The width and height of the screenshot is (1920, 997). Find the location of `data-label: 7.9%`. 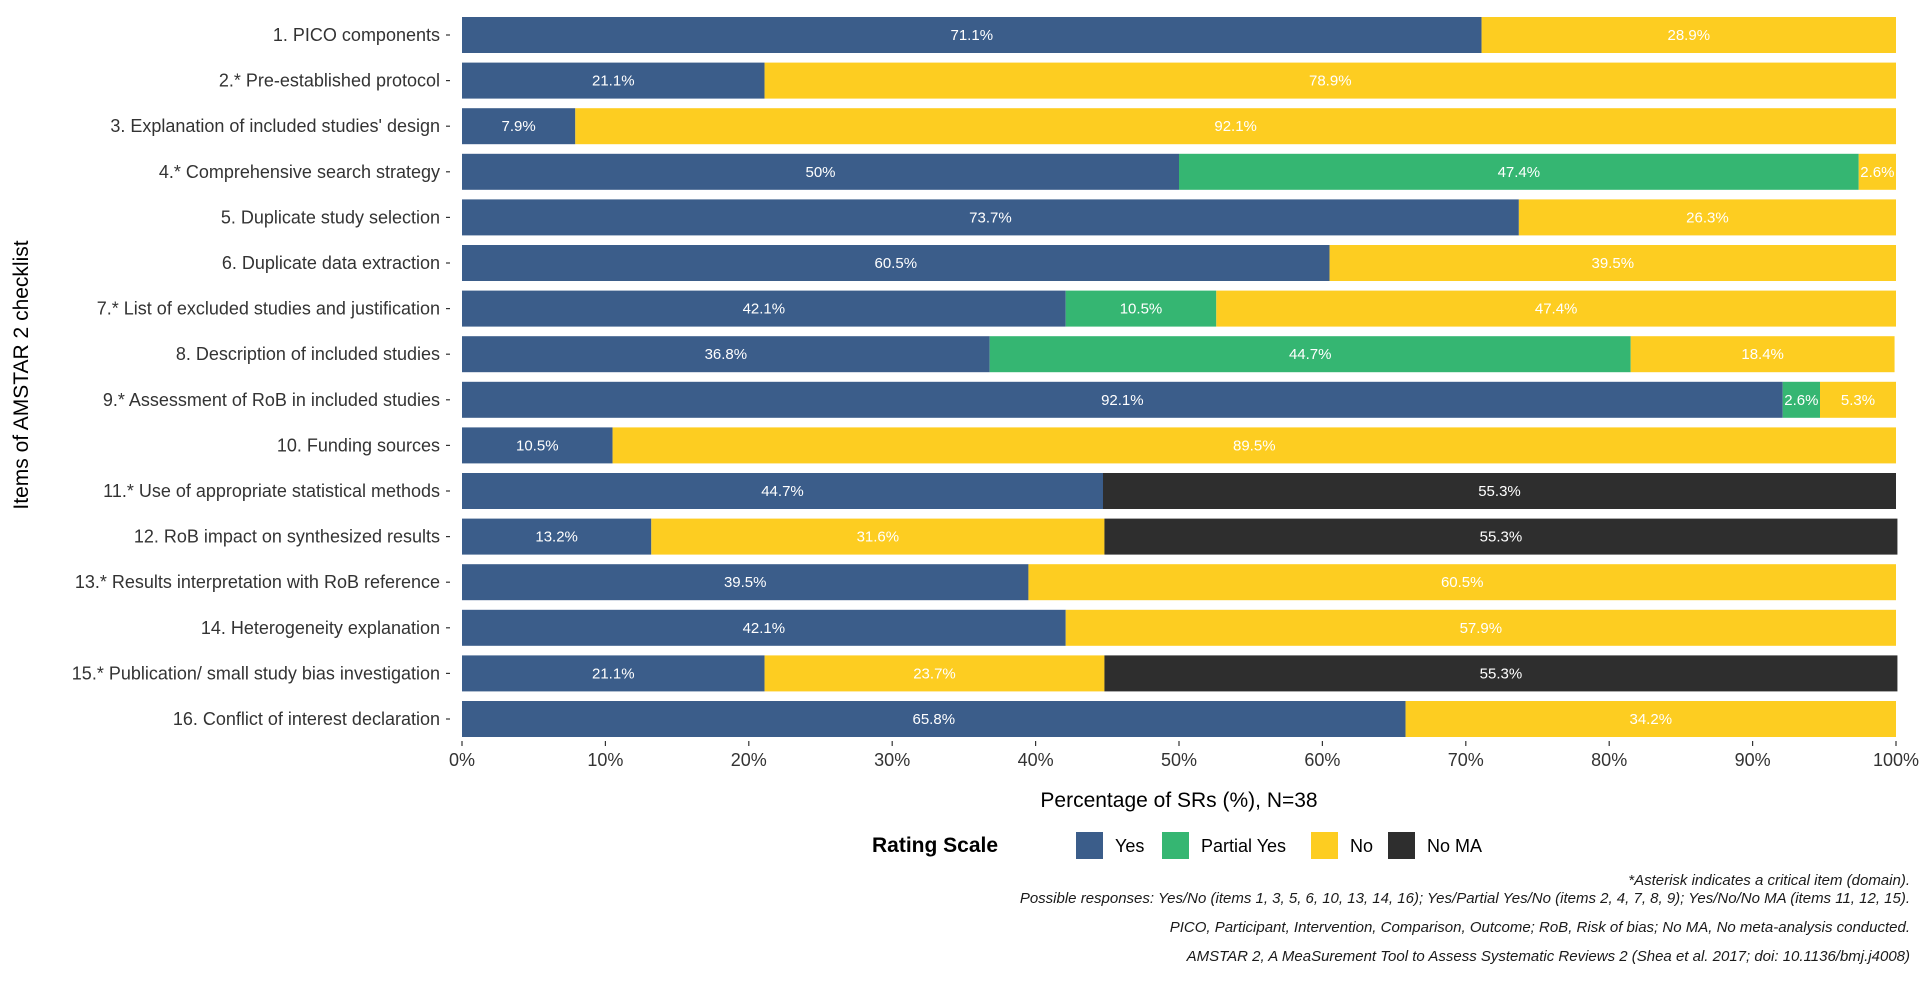

data-label: 7.9% is located at coordinates (519, 126).